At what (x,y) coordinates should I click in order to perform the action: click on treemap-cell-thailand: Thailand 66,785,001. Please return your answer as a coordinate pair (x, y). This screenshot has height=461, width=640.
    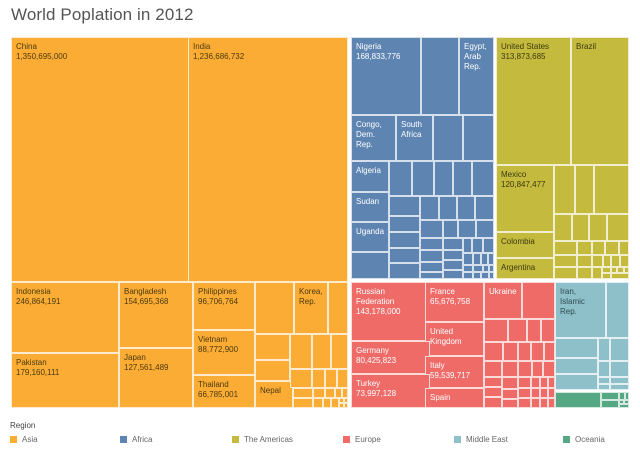
    Looking at the image, I should click on (224, 391).